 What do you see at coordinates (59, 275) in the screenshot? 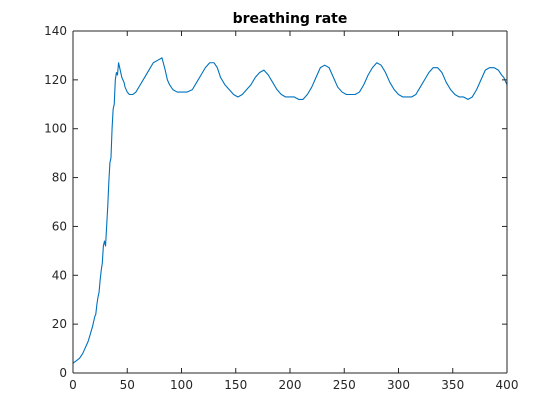
I see `y-tick-label: 40` at bounding box center [59, 275].